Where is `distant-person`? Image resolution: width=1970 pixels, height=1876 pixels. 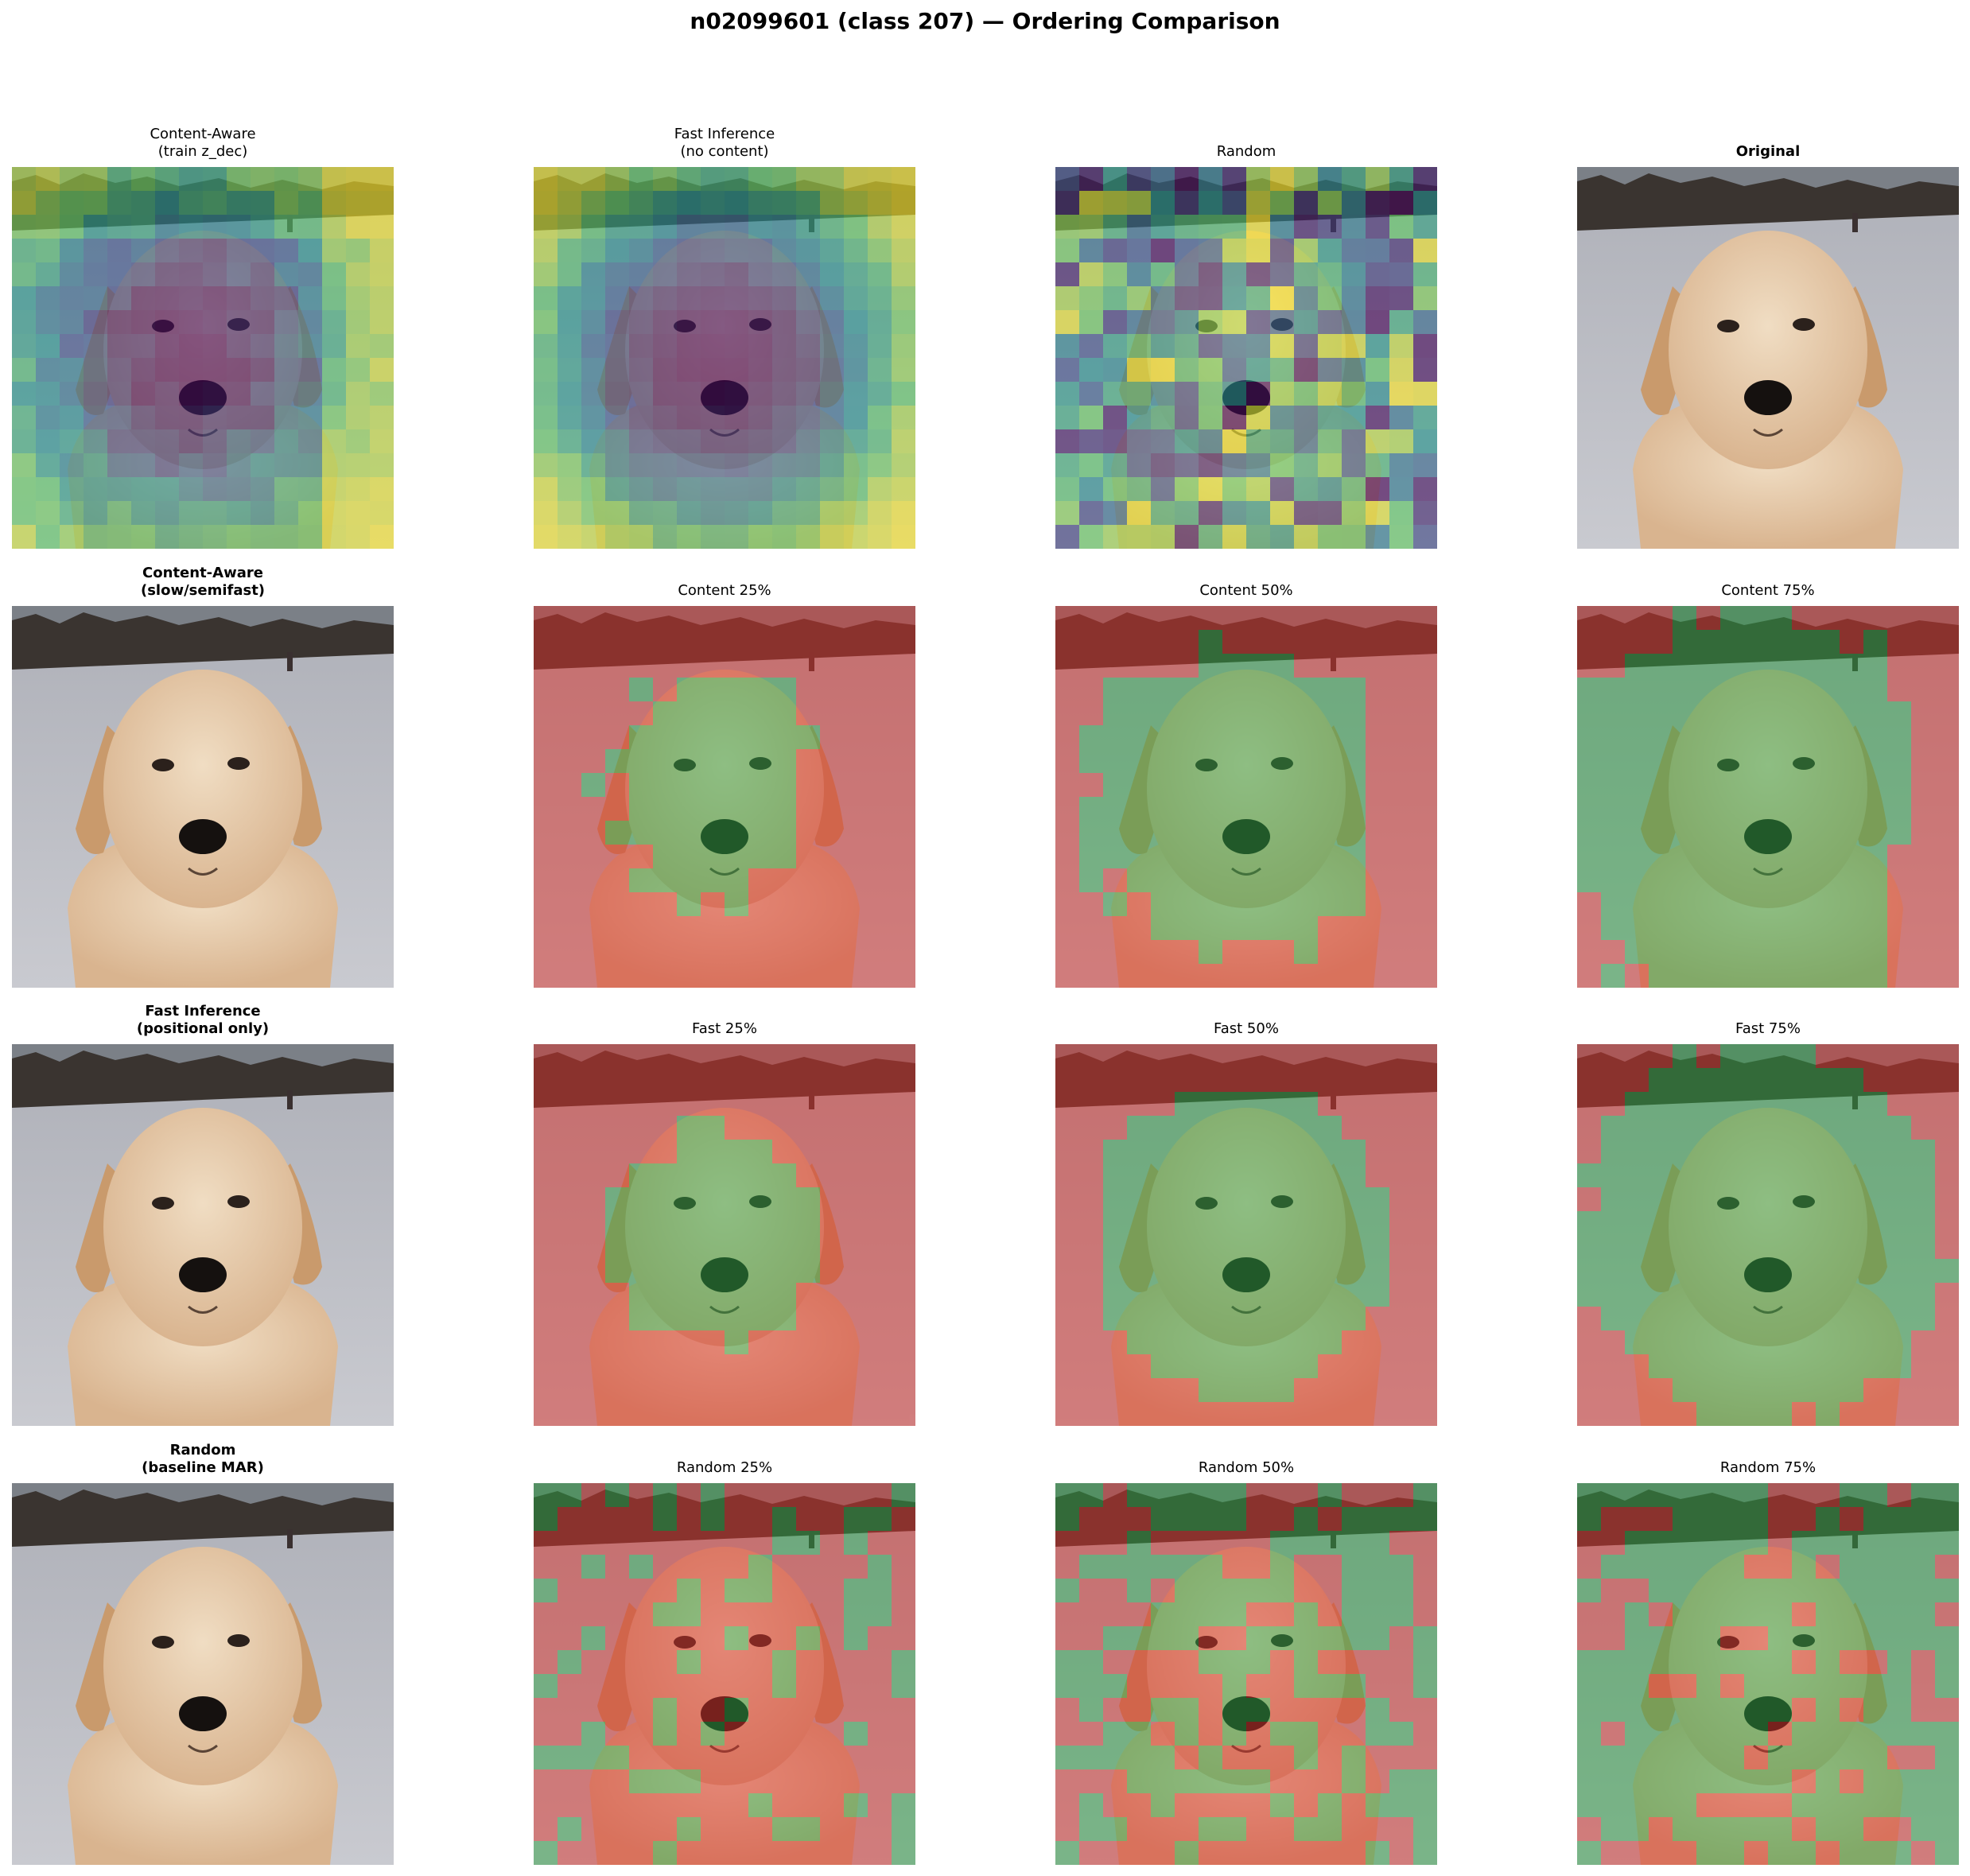
distant-person is located at coordinates (1855, 222).